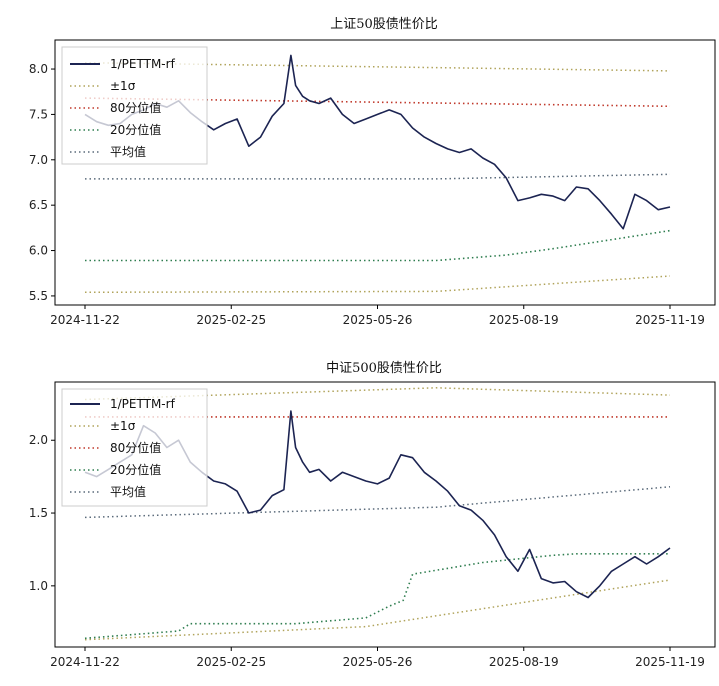  I want to click on y-tick-label: 8.0, so click(38, 69).